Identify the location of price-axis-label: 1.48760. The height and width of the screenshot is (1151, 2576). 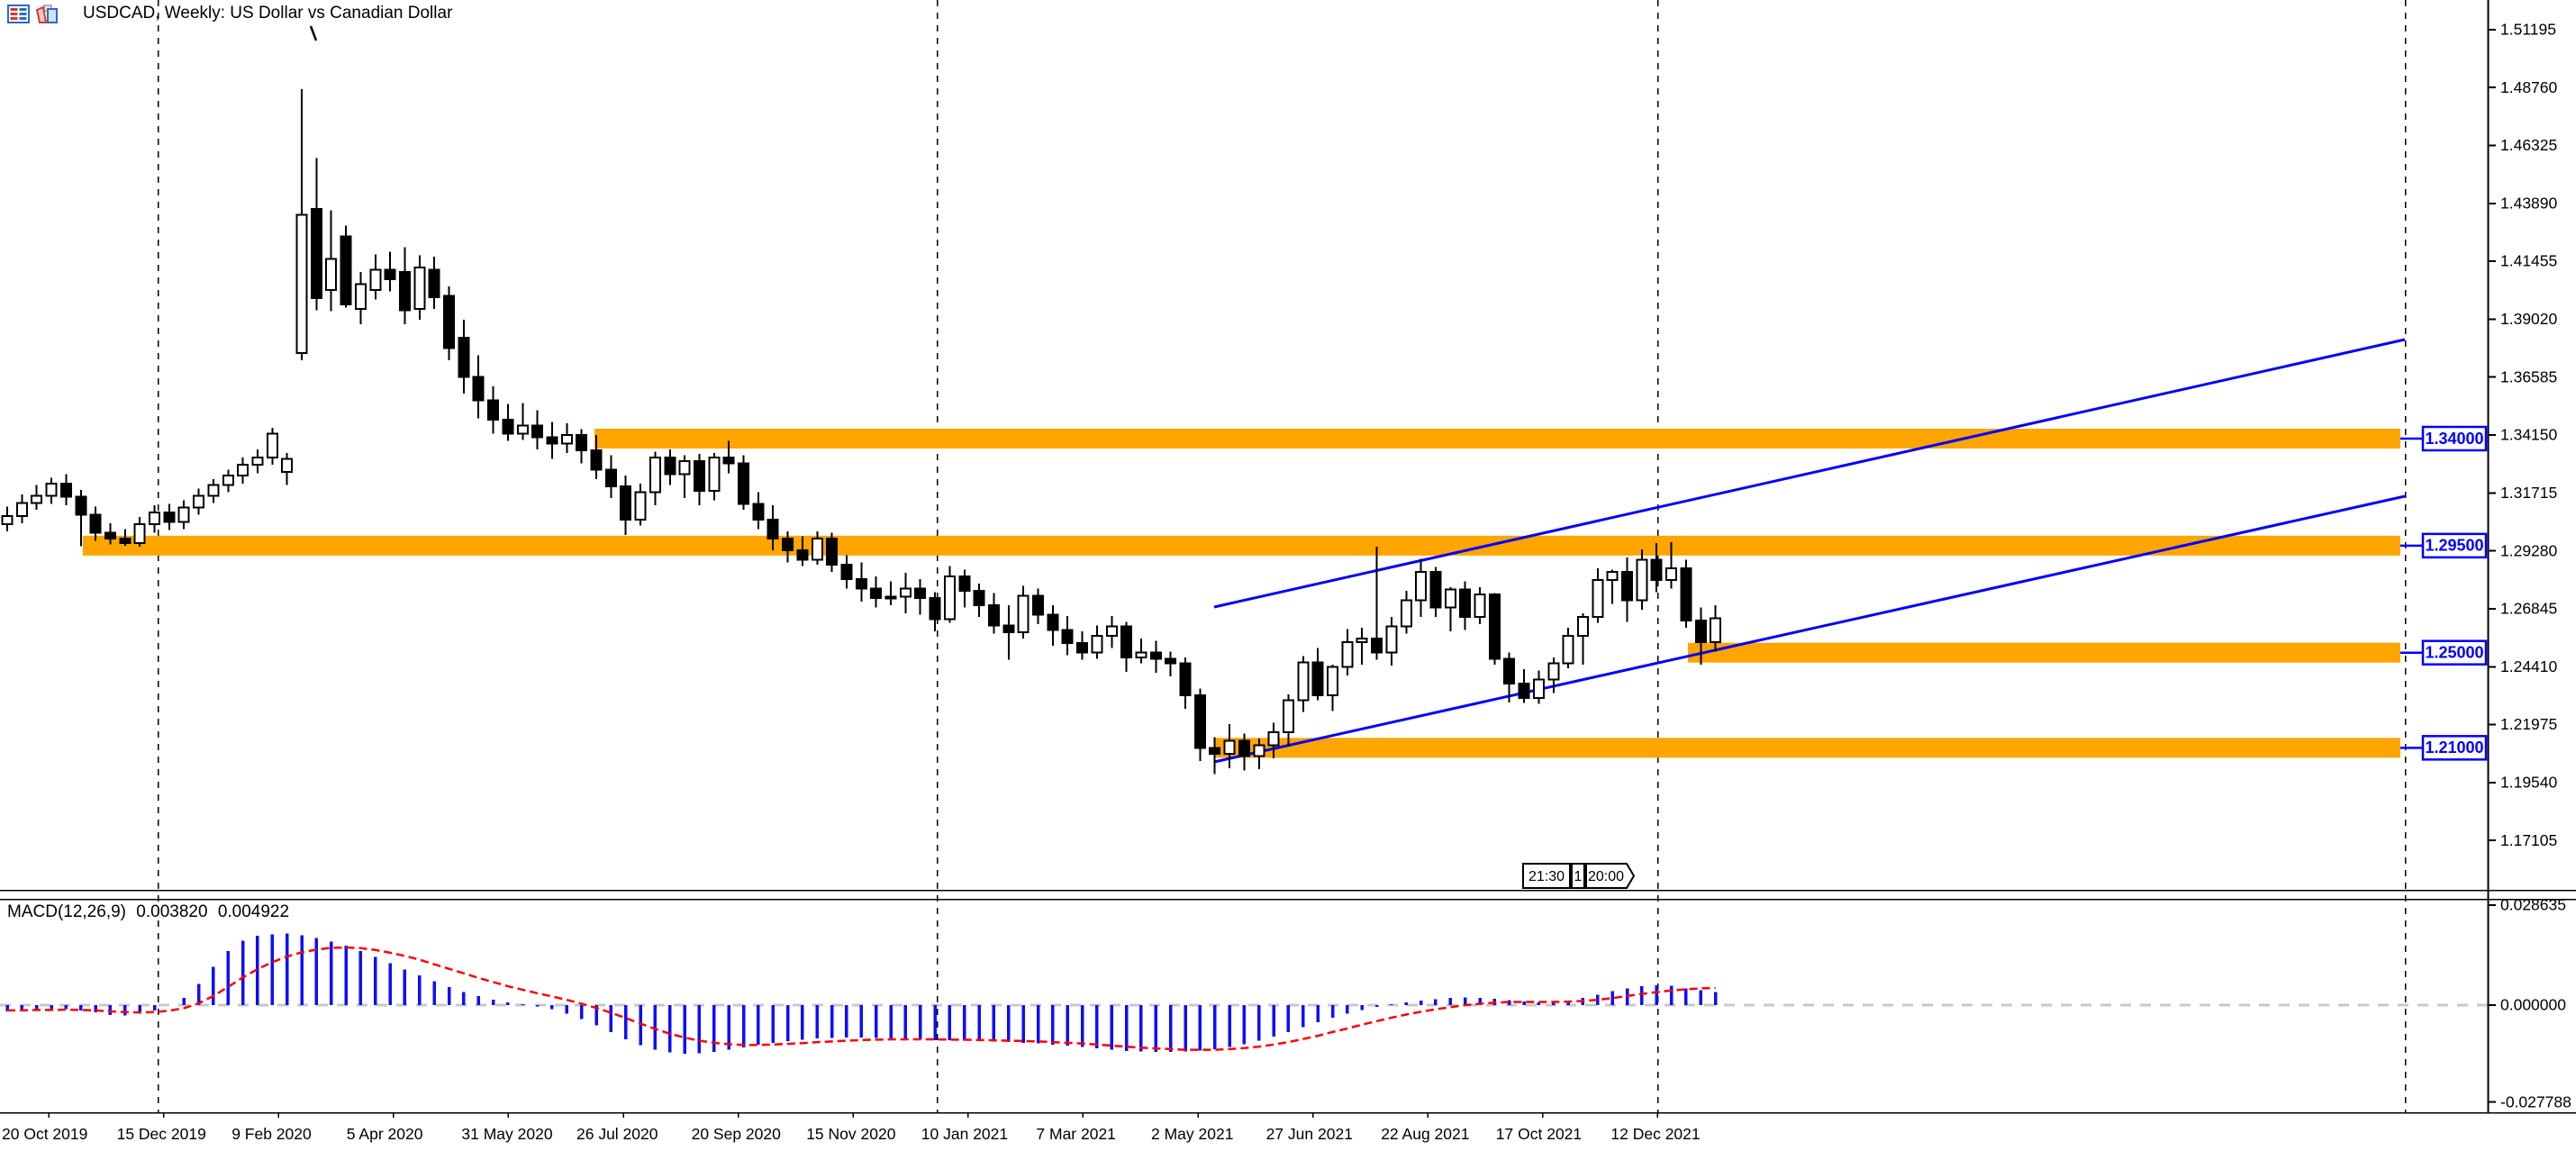
(2529, 87).